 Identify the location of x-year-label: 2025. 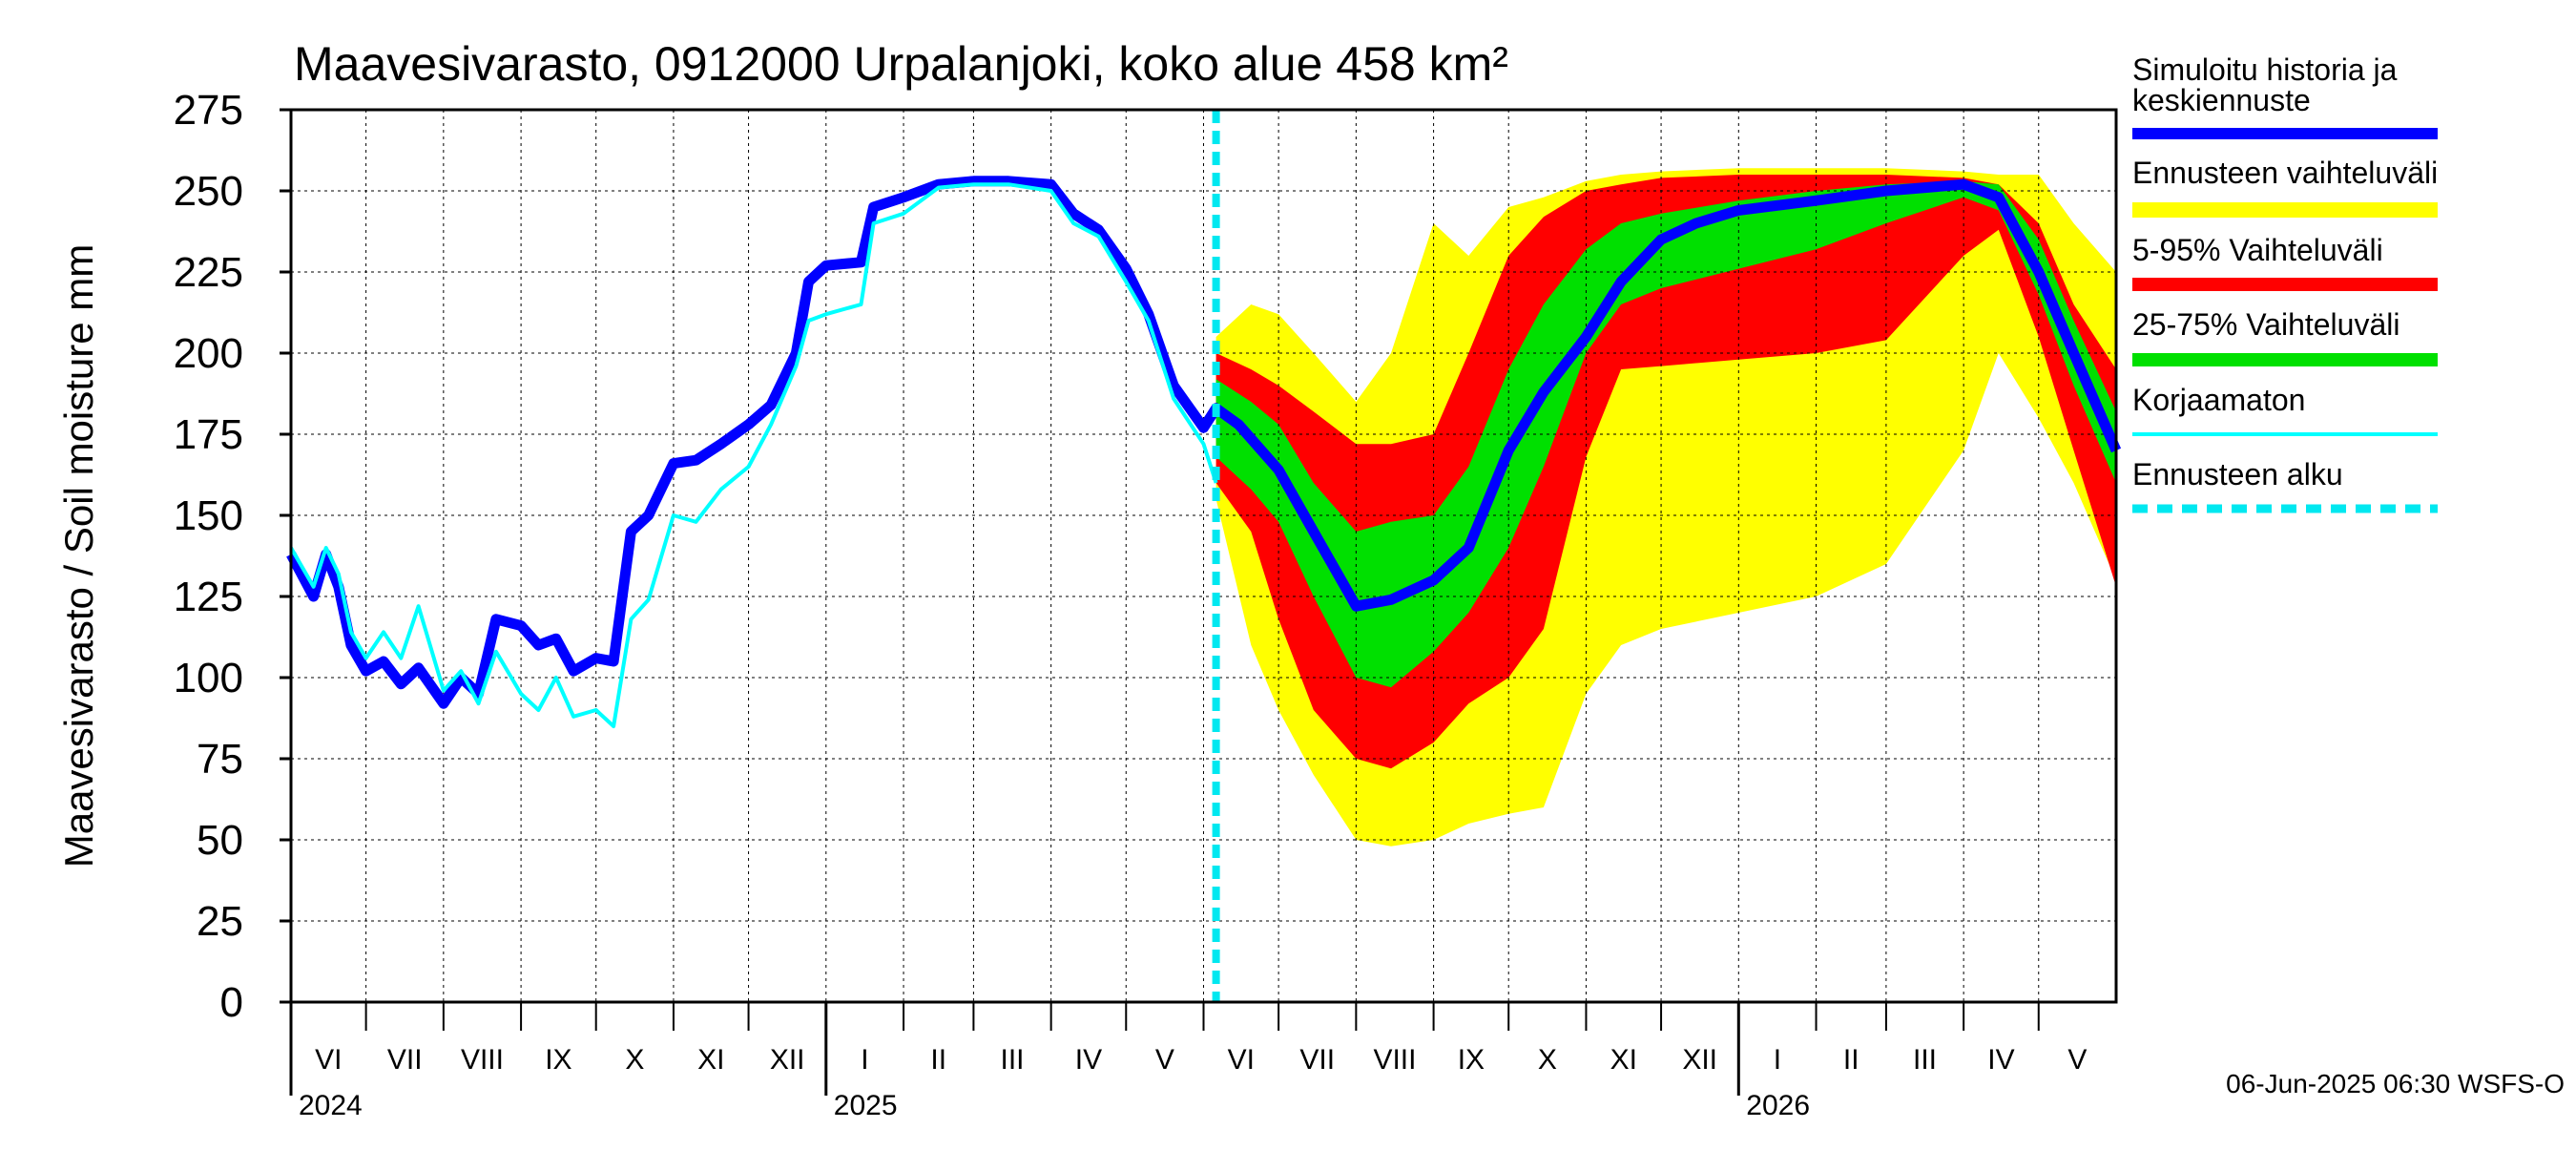
(866, 1105).